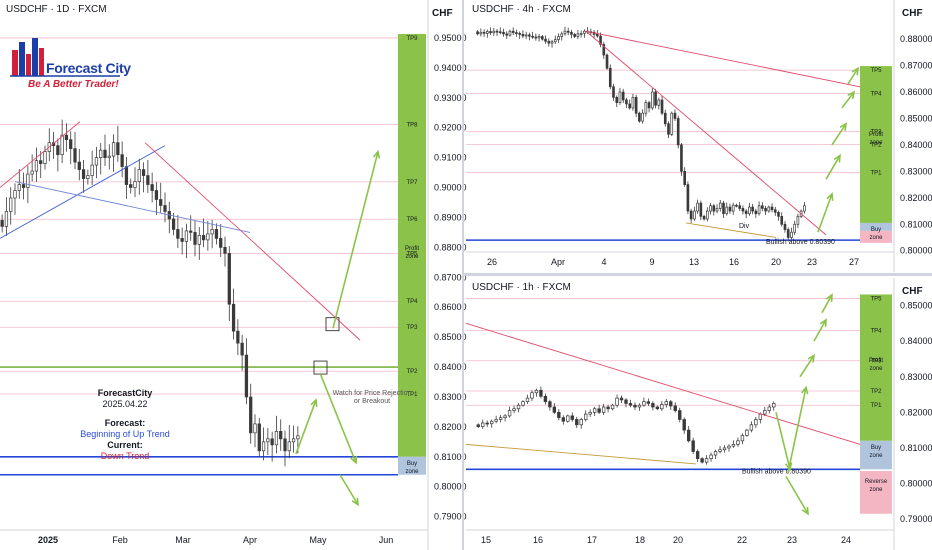  I want to click on price-tick-label: 0.94000, so click(450, 68).